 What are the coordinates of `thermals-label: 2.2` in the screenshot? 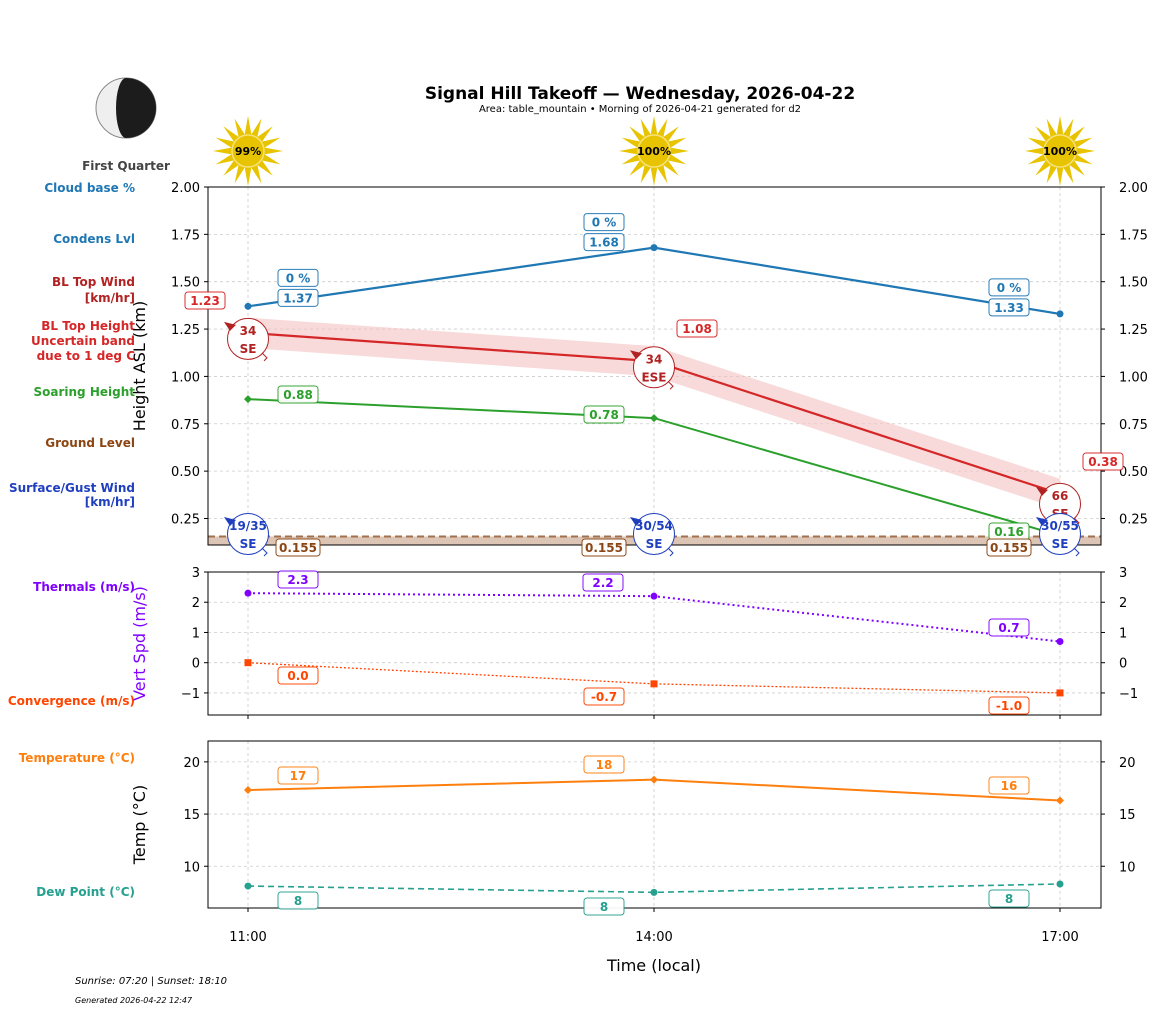 It's located at (602, 583).